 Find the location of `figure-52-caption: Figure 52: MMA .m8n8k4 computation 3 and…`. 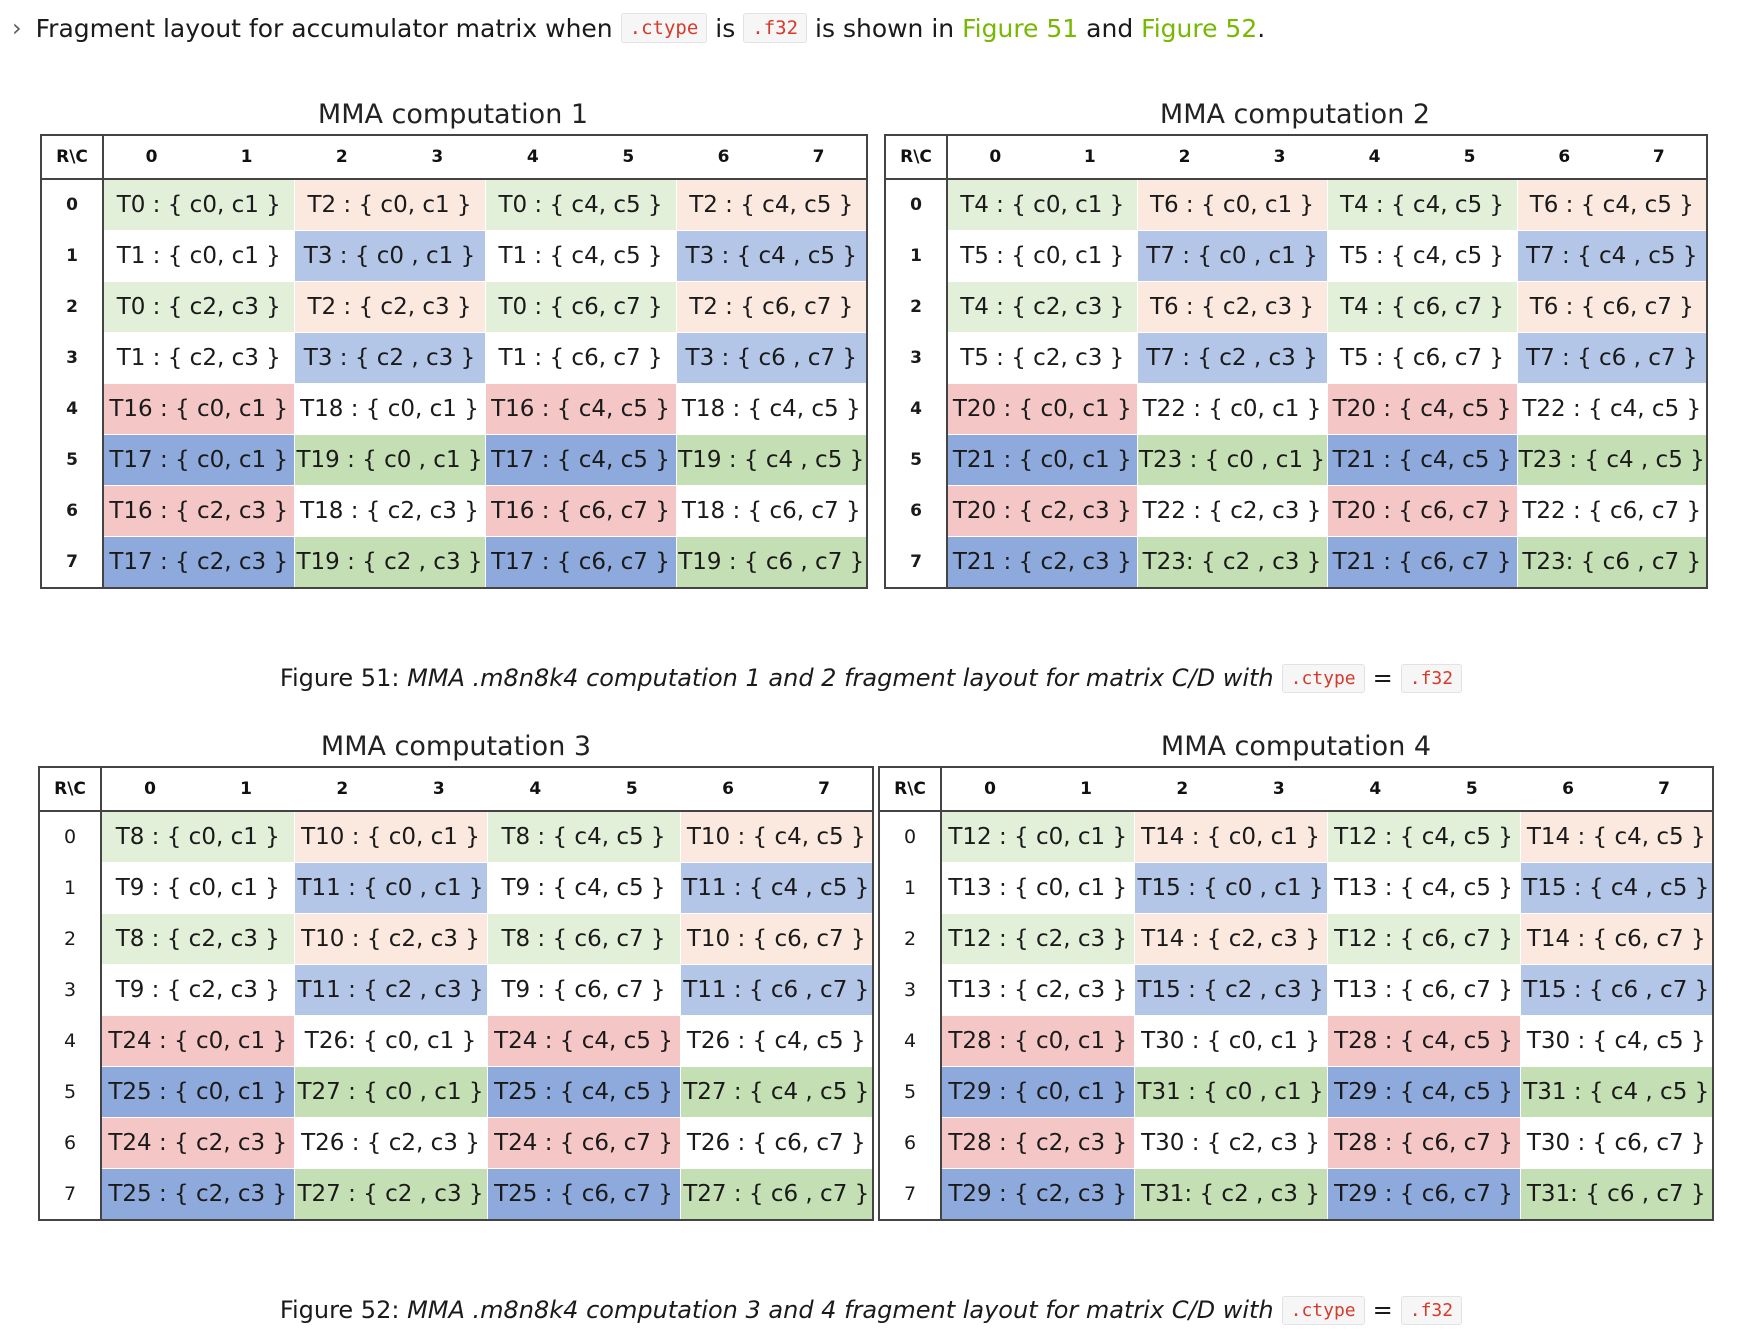

figure-52-caption: Figure 52: MMA .m8n8k4 computation 3 and… is located at coordinates (875, 1310).